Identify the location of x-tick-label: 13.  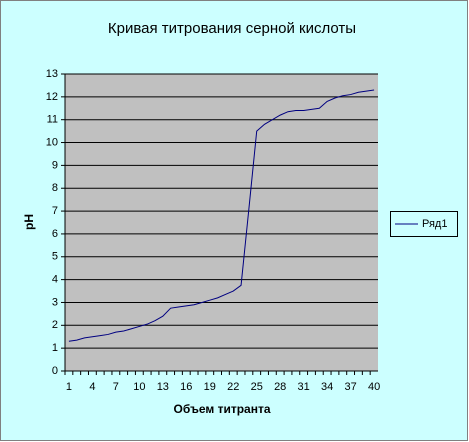
(163, 387).